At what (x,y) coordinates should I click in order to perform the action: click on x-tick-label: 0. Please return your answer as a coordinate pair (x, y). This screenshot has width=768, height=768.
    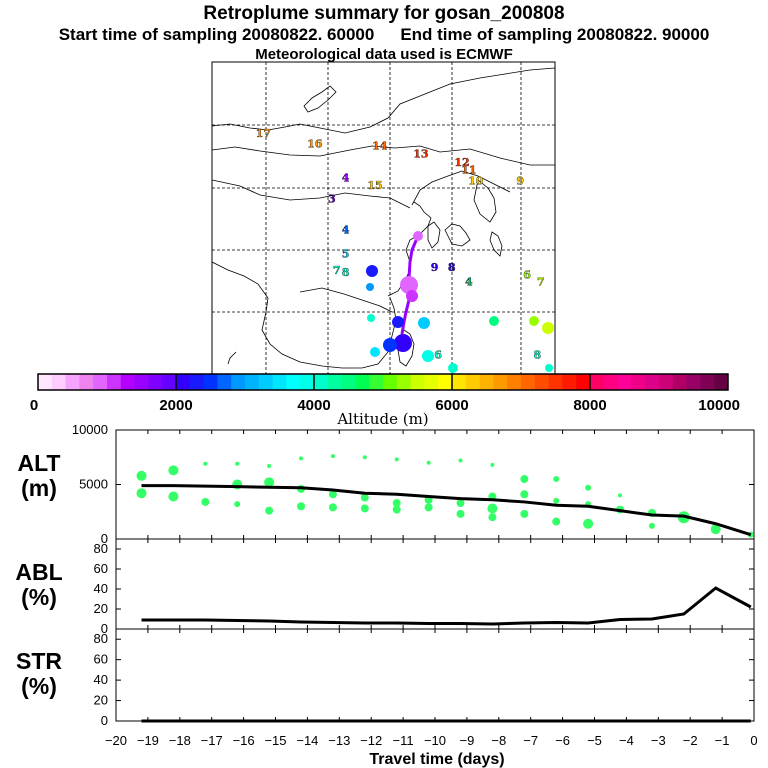
    Looking at the image, I should click on (753, 740).